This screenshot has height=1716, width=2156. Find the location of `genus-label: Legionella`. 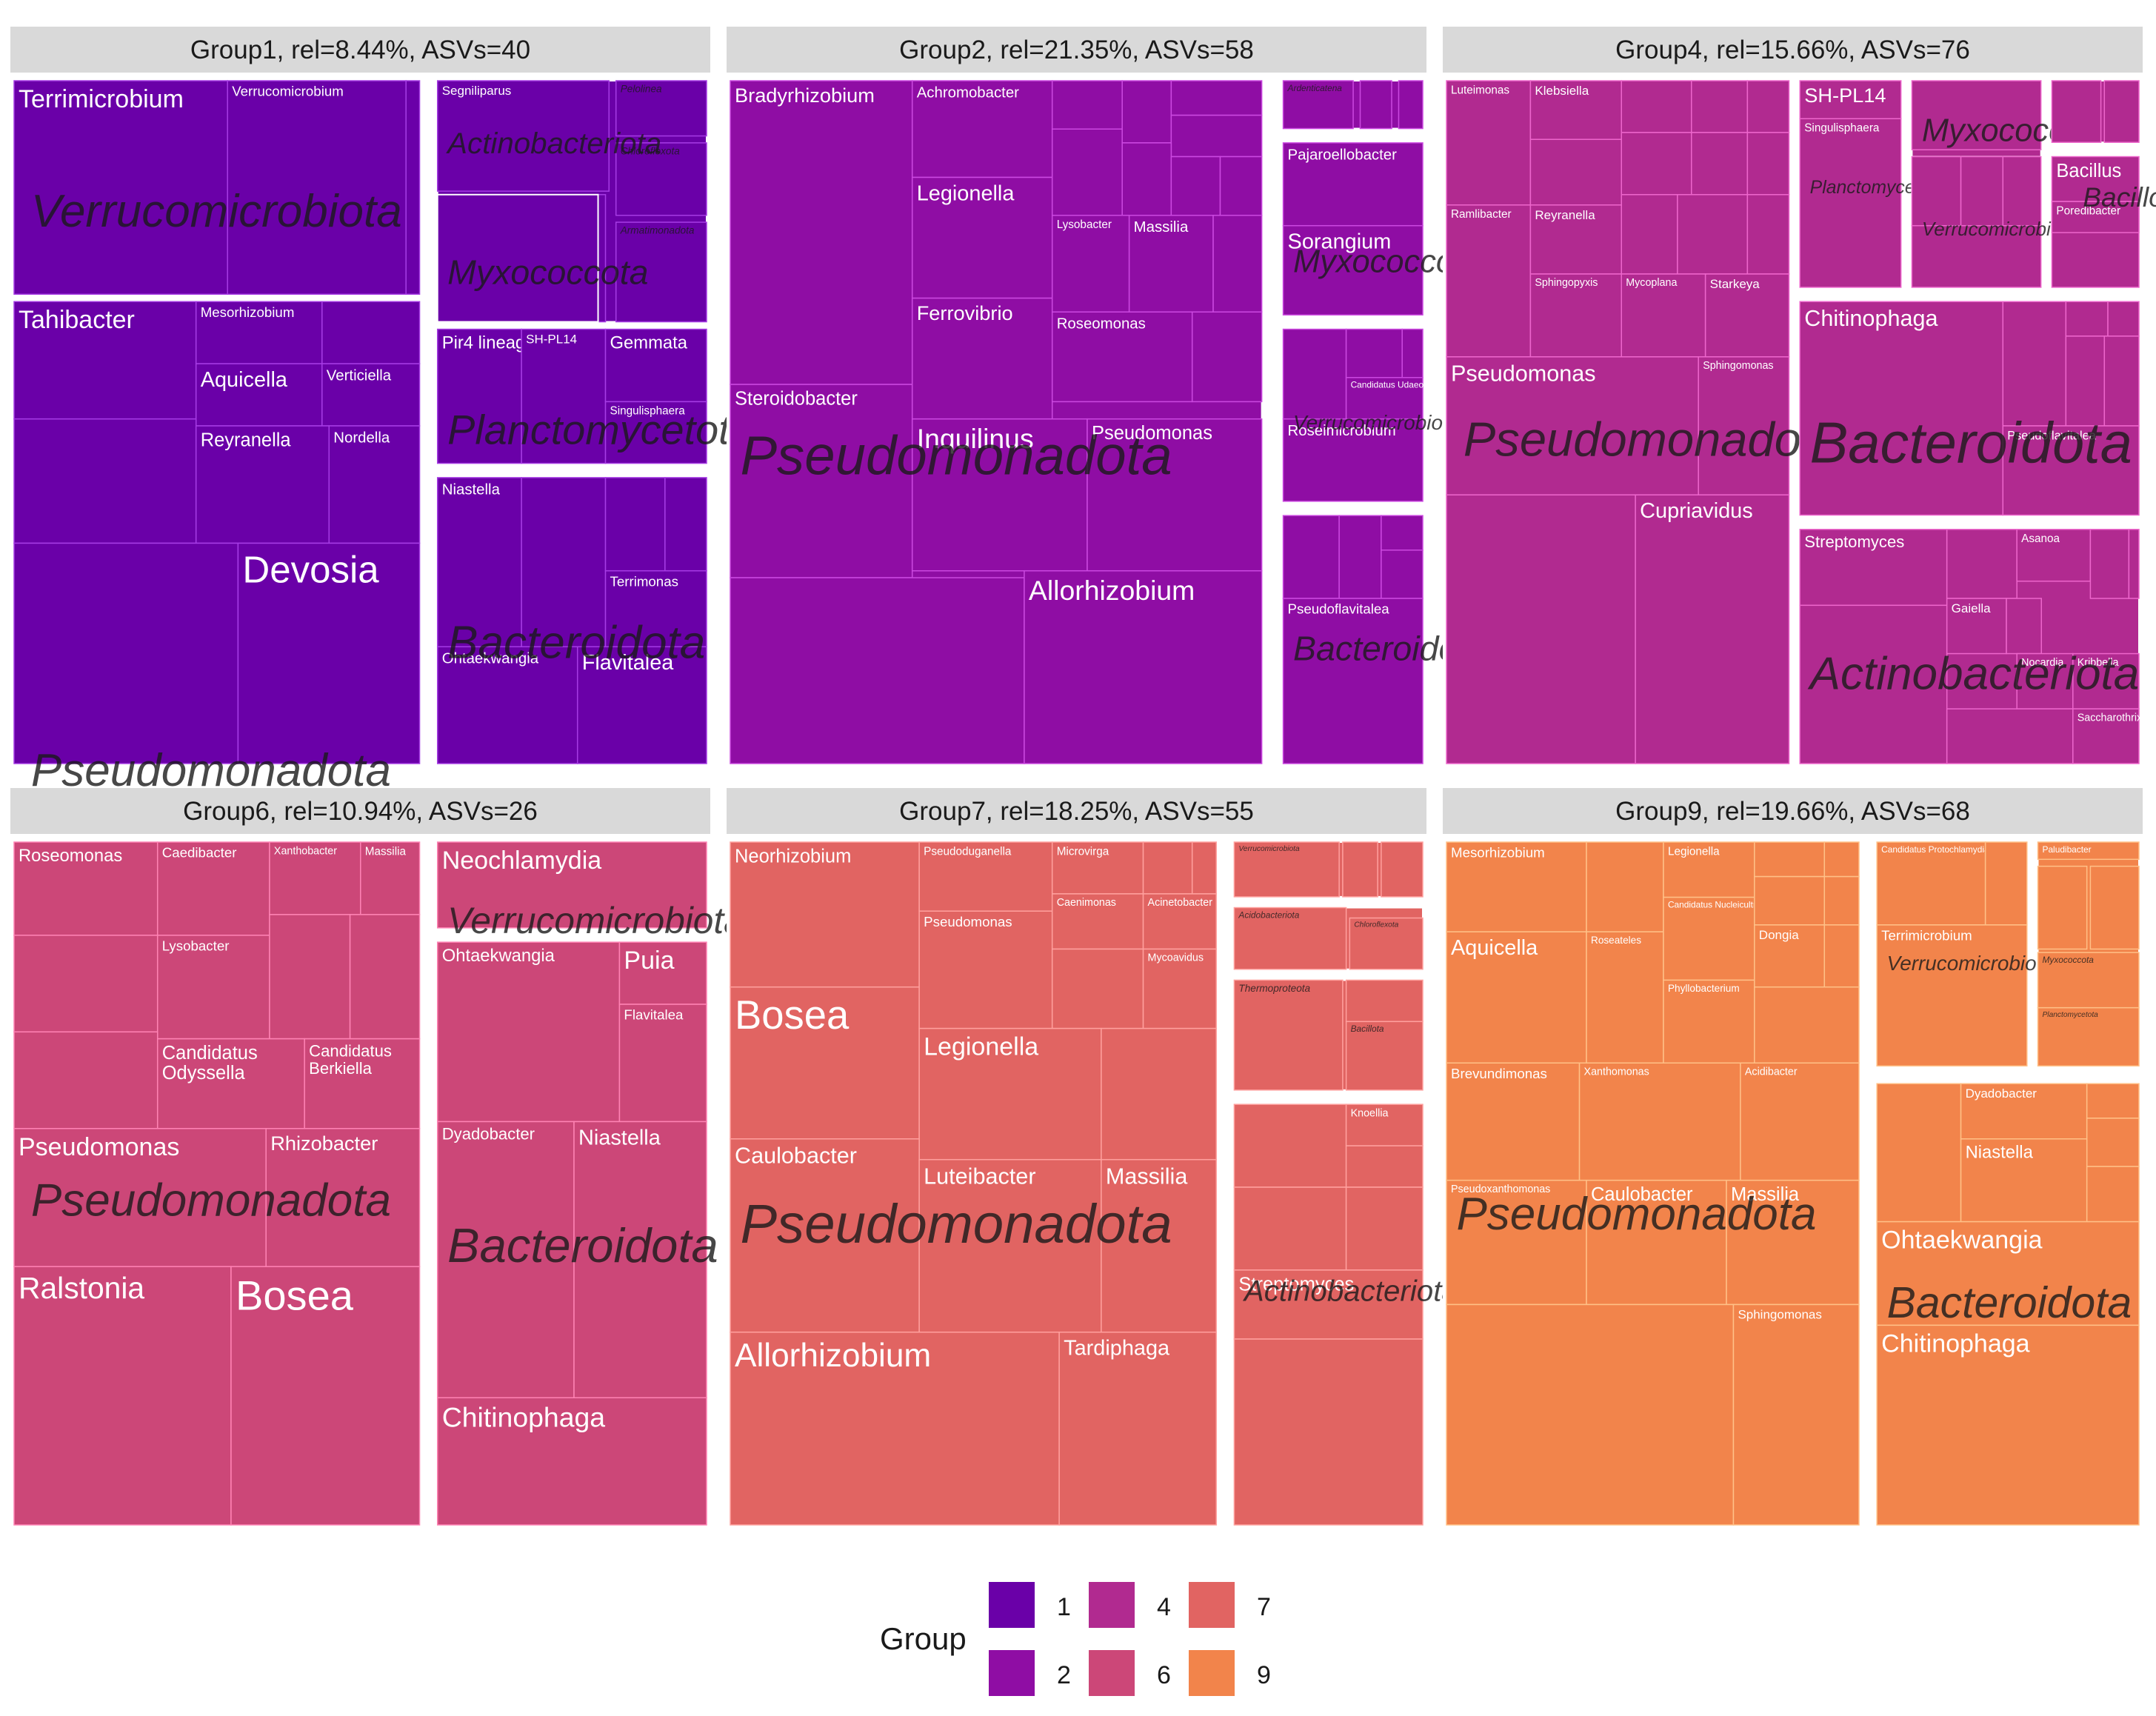

genus-label: Legionella is located at coordinates (1694, 852).